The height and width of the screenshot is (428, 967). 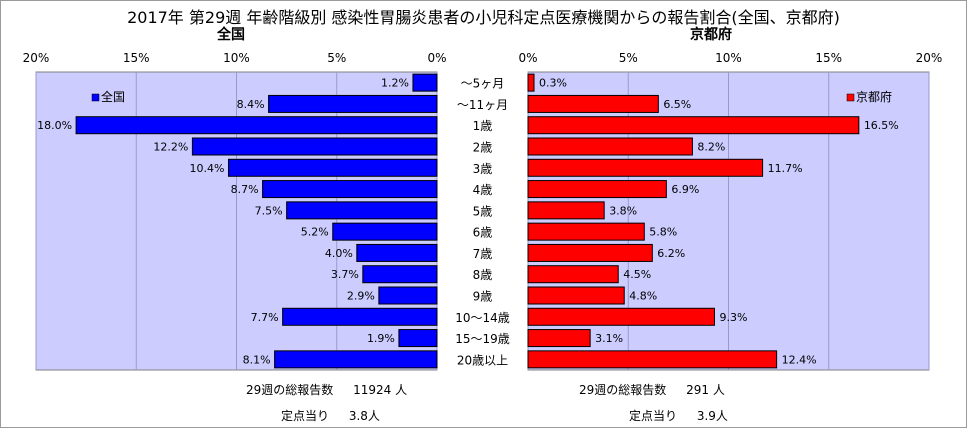 I want to click on kyoto-data-label: 11.7%, so click(x=785, y=168).